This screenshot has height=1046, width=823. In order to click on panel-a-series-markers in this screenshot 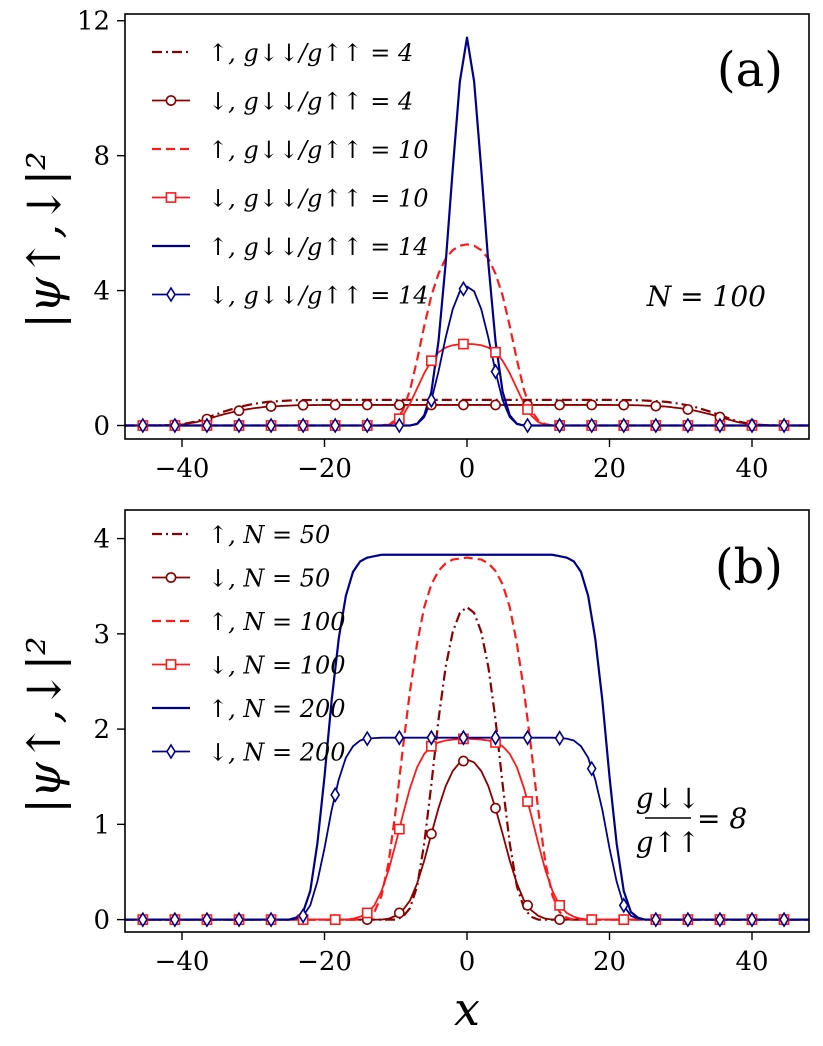, I will do `click(463, 357)`.